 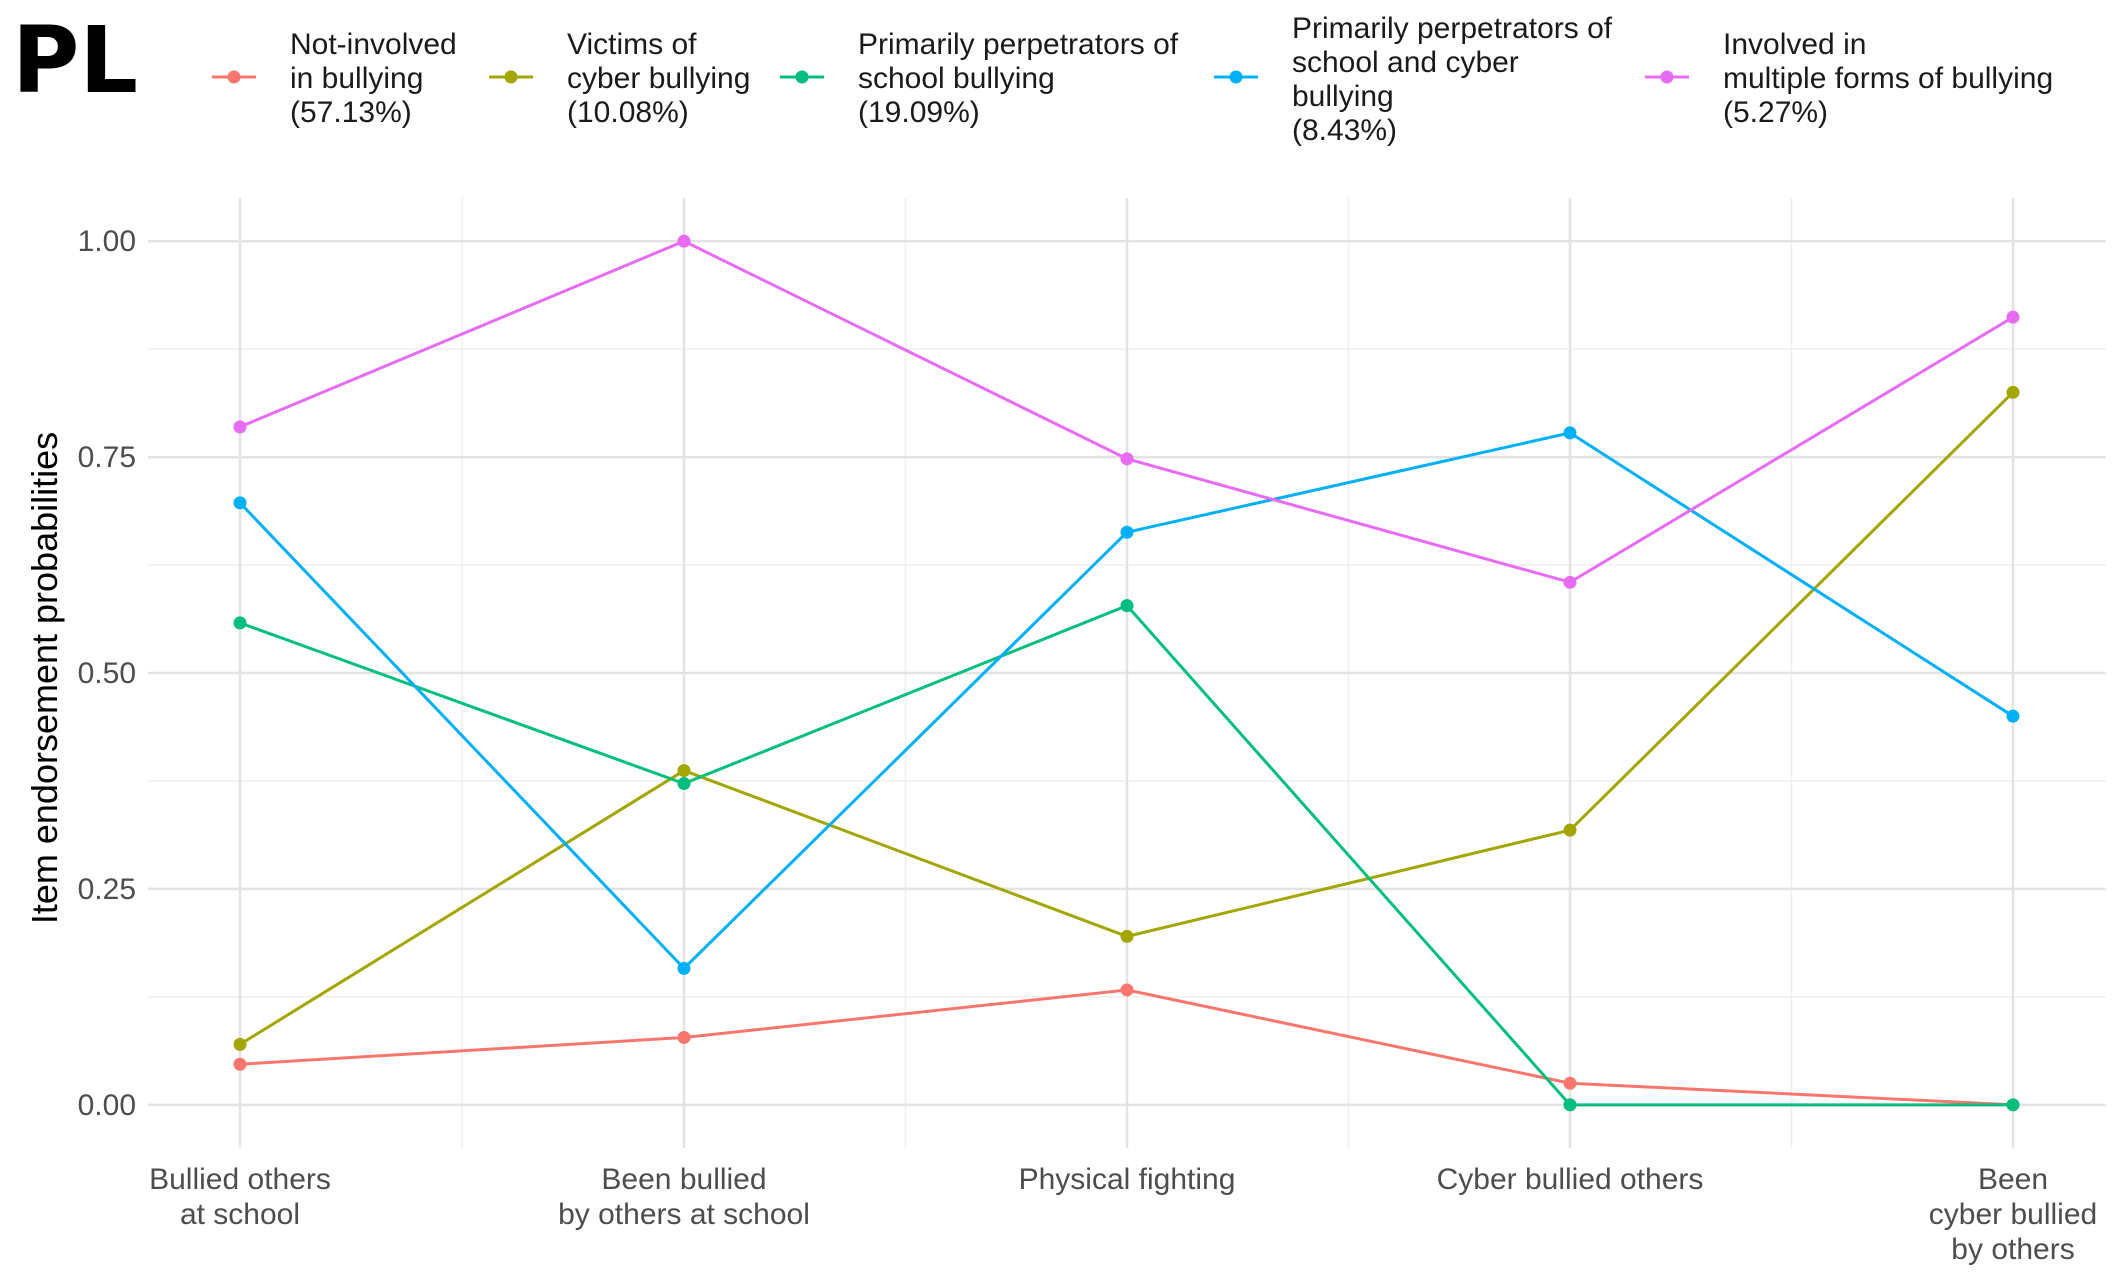 I want to click on y-tick-label: 1.00, so click(x=107, y=241).